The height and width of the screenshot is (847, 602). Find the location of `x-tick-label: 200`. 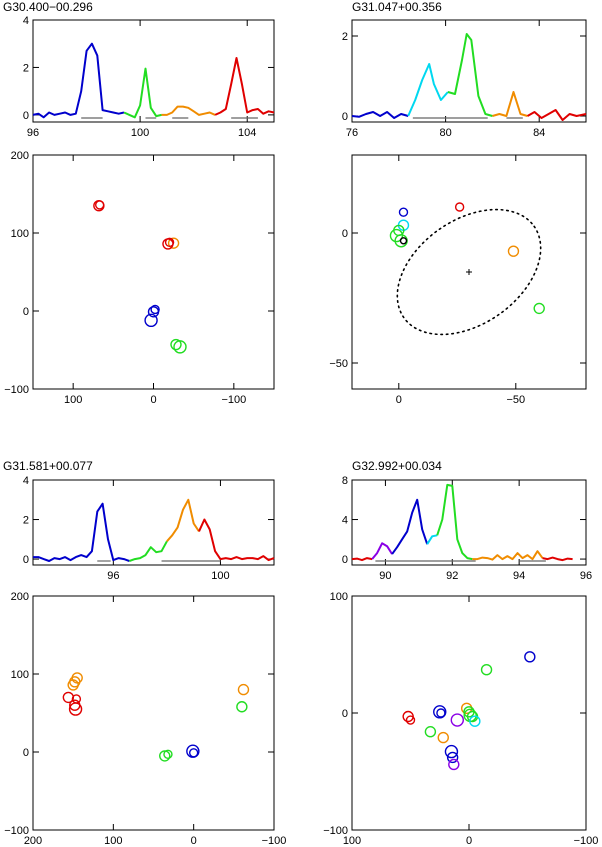

x-tick-label: 200 is located at coordinates (33, 841).